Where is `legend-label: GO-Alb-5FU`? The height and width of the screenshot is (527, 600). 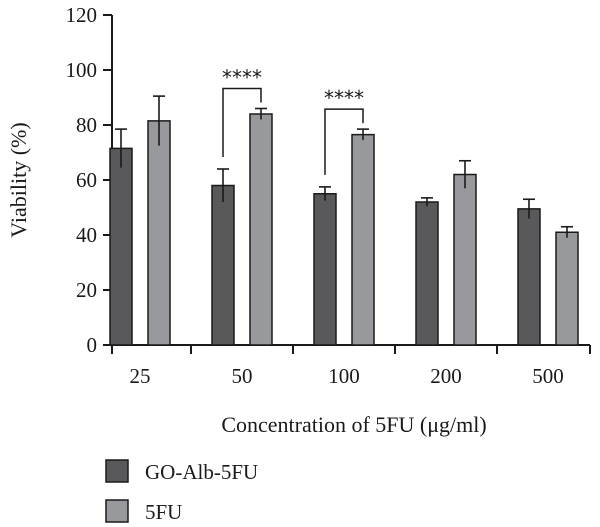
legend-label: GO-Alb-5FU is located at coordinates (201, 472).